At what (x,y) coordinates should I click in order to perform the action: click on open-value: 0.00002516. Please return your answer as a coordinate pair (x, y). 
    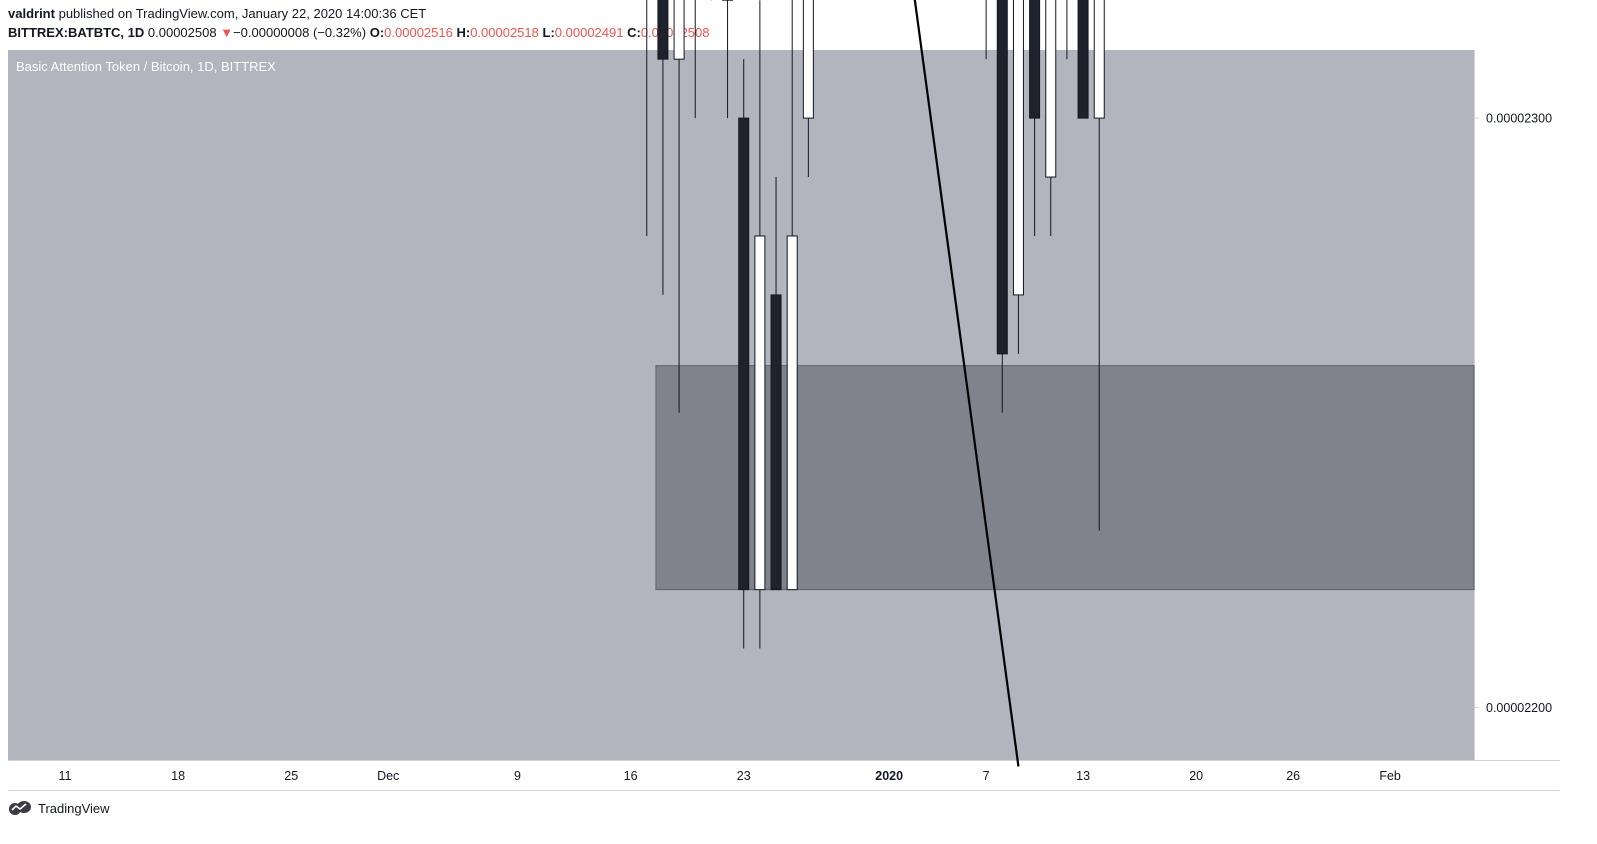
    Looking at the image, I should click on (418, 32).